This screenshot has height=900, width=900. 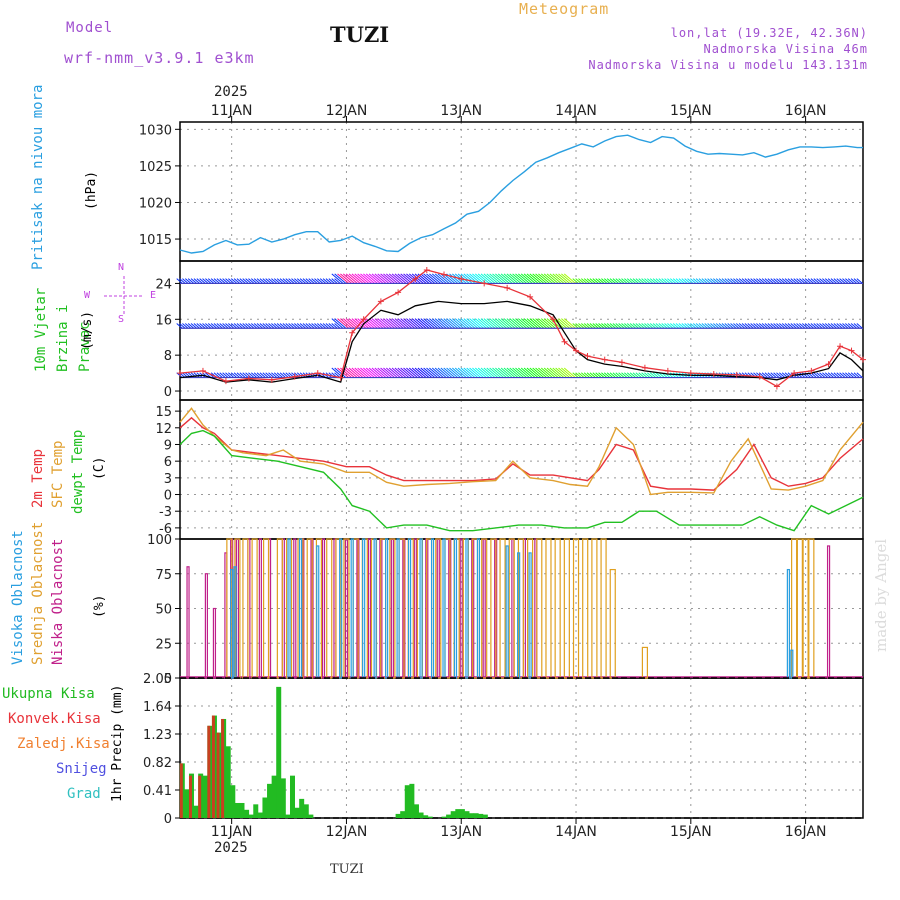 What do you see at coordinates (157, 763) in the screenshot?
I see `y-tick-label: 0.82` at bounding box center [157, 763].